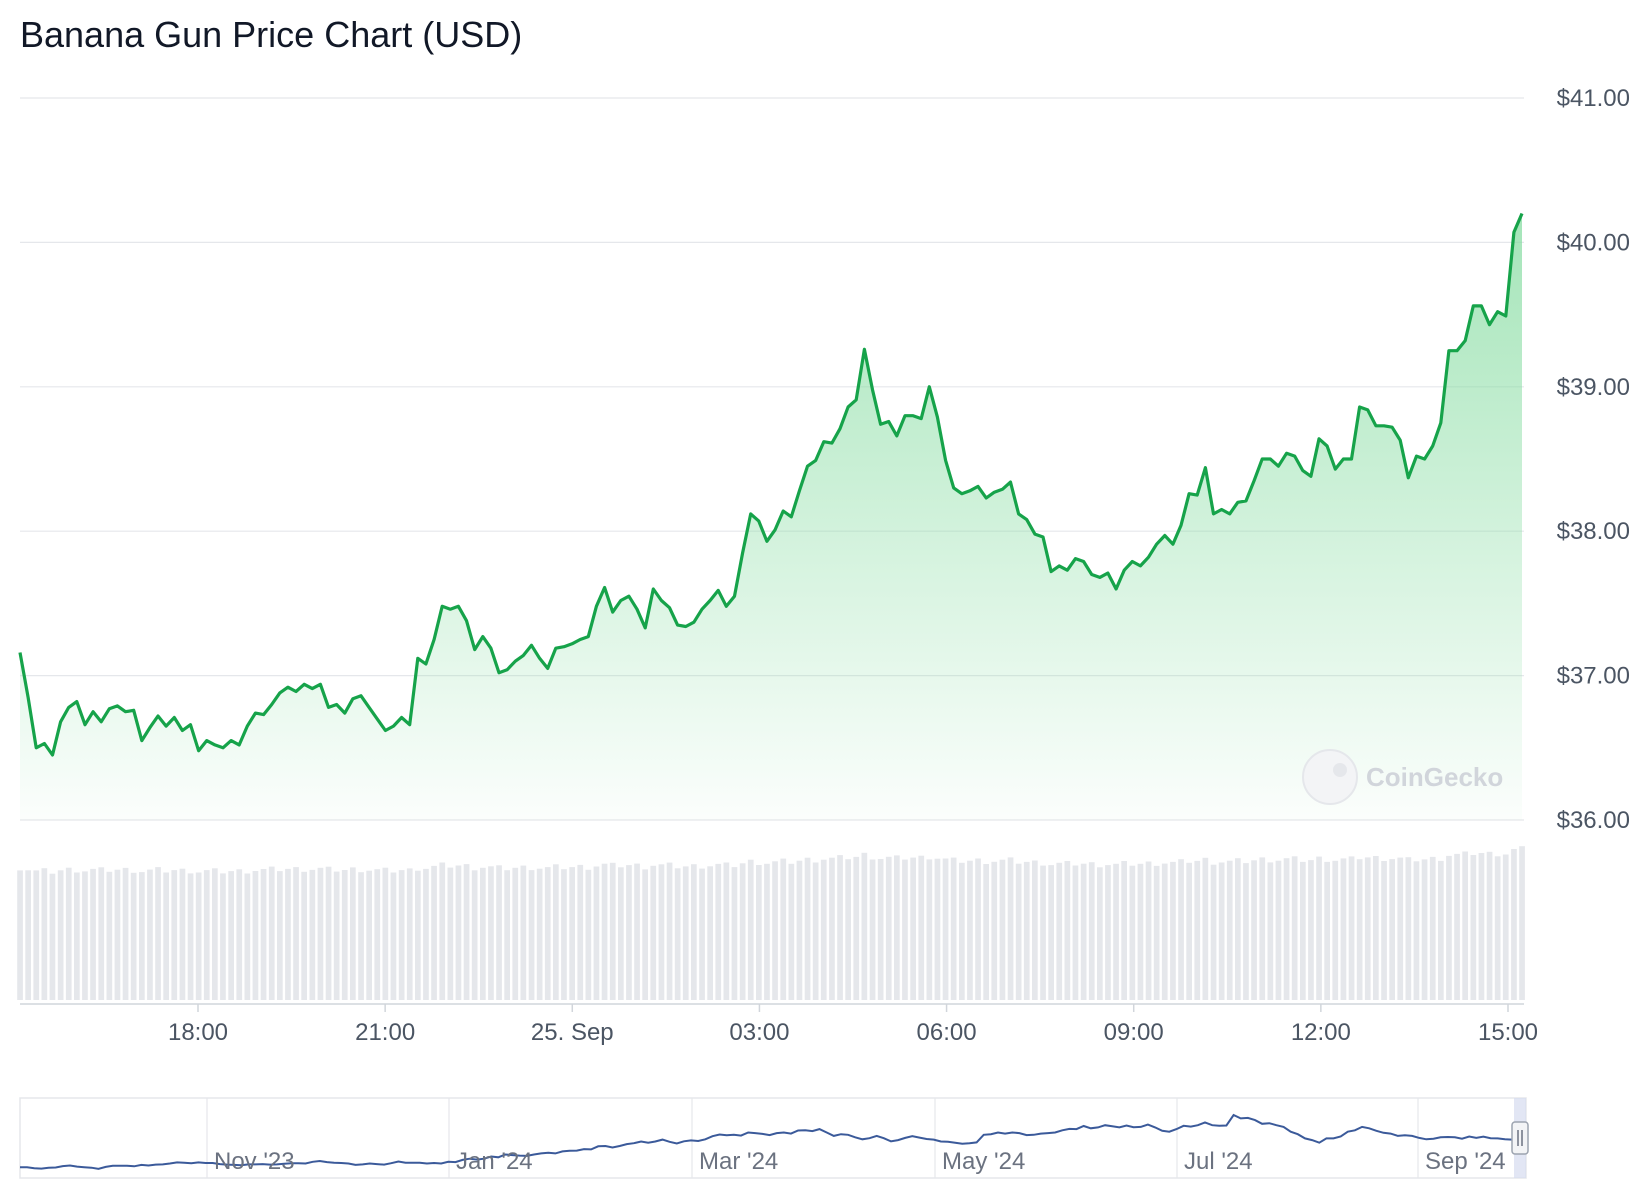 The height and width of the screenshot is (1200, 1644). I want to click on y-tick-label: $38.00, so click(1593, 531).